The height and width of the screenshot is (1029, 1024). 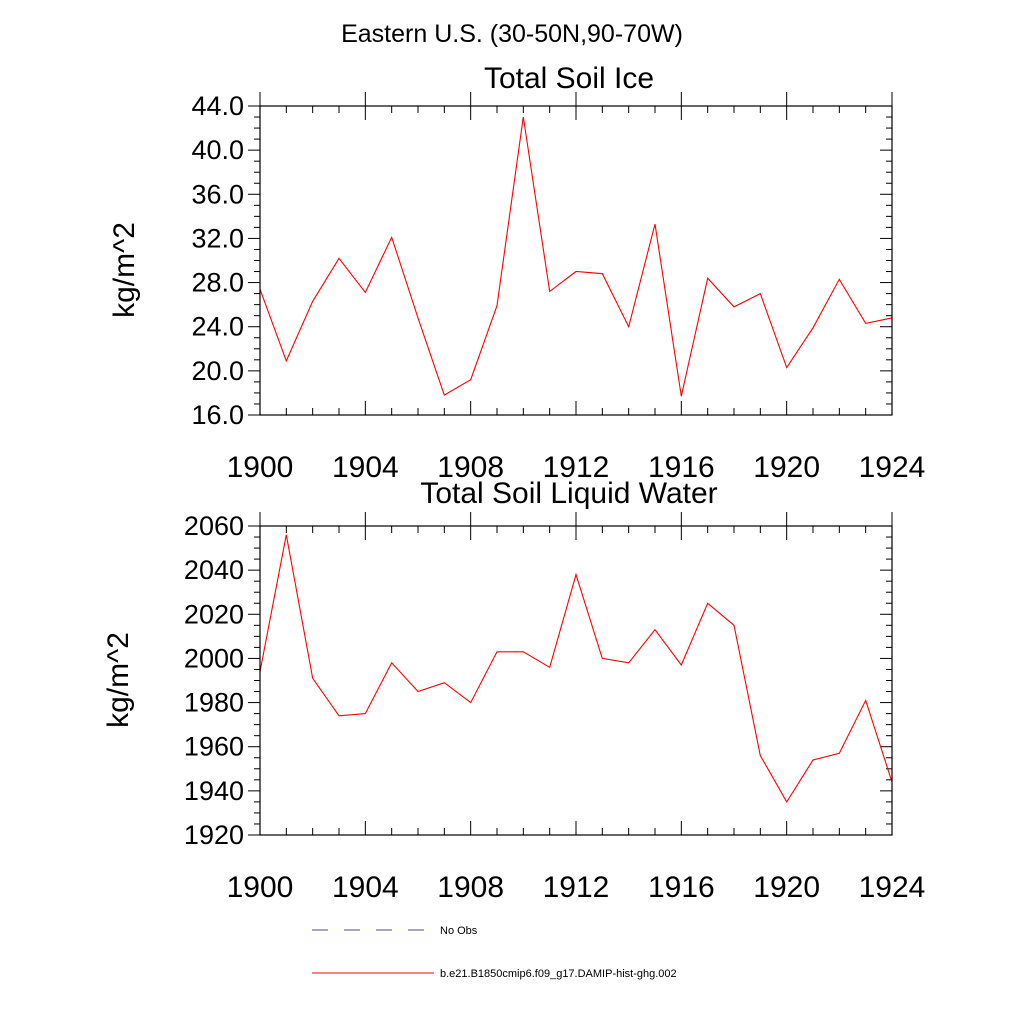 I want to click on y-tick-label: 40.0, so click(x=217, y=150).